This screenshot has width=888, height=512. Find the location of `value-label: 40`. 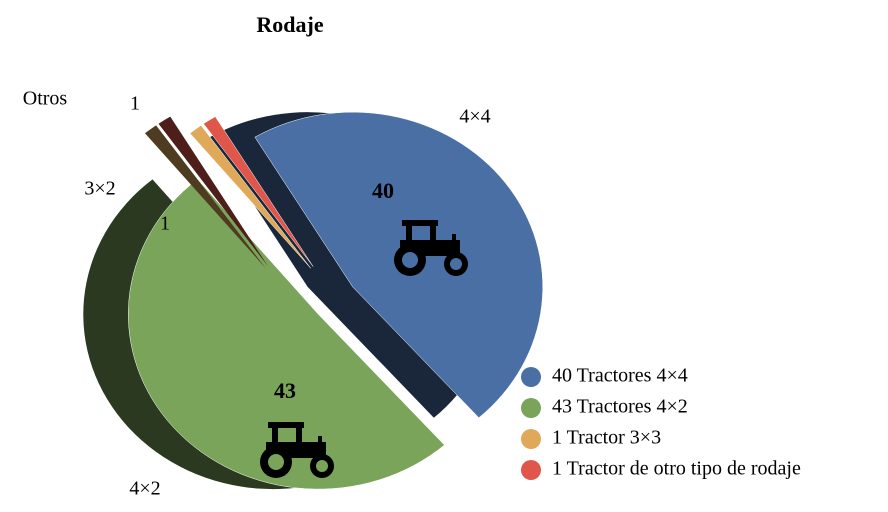

value-label: 40 is located at coordinates (383, 190).